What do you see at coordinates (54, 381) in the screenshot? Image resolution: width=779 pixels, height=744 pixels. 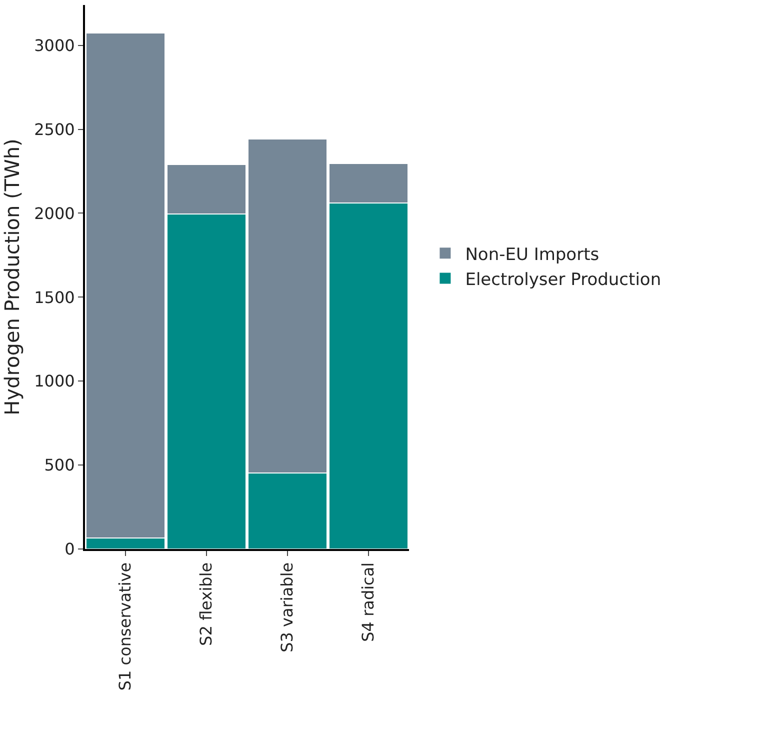 I see `y-tick-label: 1000` at bounding box center [54, 381].